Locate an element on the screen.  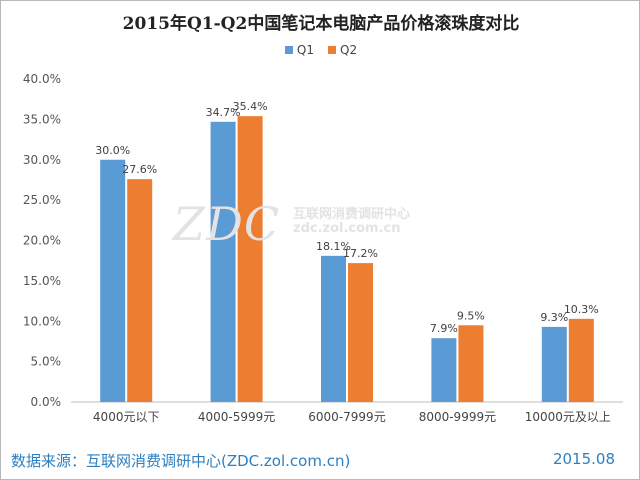
legend-item-q2: Q2 is located at coordinates (342, 50).